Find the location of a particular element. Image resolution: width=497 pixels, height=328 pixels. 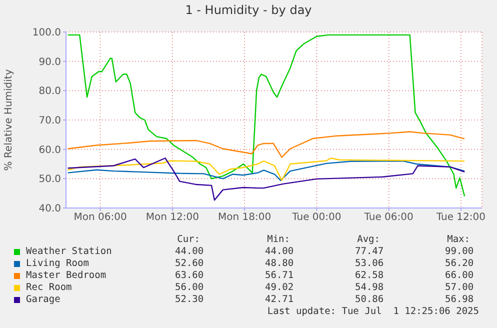

text: 56.71 is located at coordinates (279, 275).